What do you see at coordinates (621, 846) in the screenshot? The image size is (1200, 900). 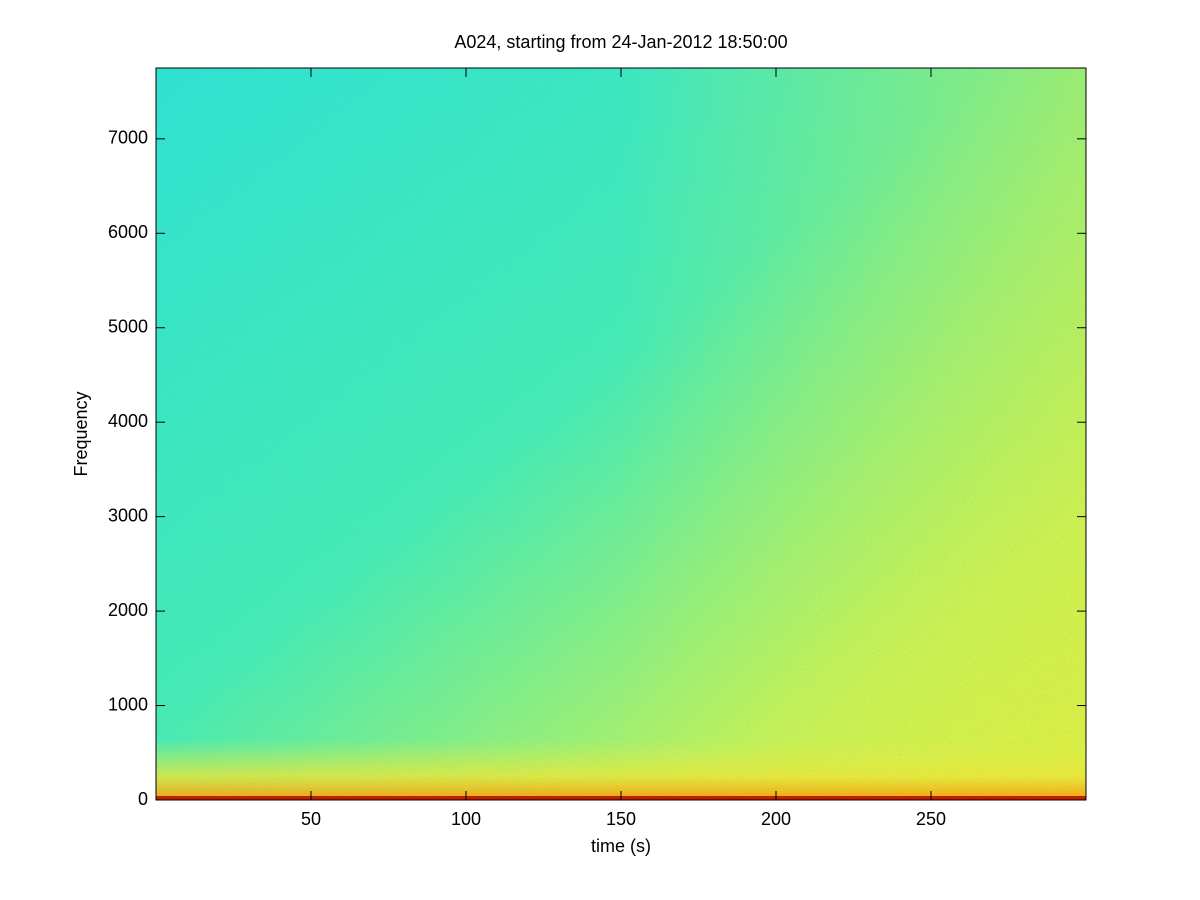 I see `x-axis-label: time (s)` at bounding box center [621, 846].